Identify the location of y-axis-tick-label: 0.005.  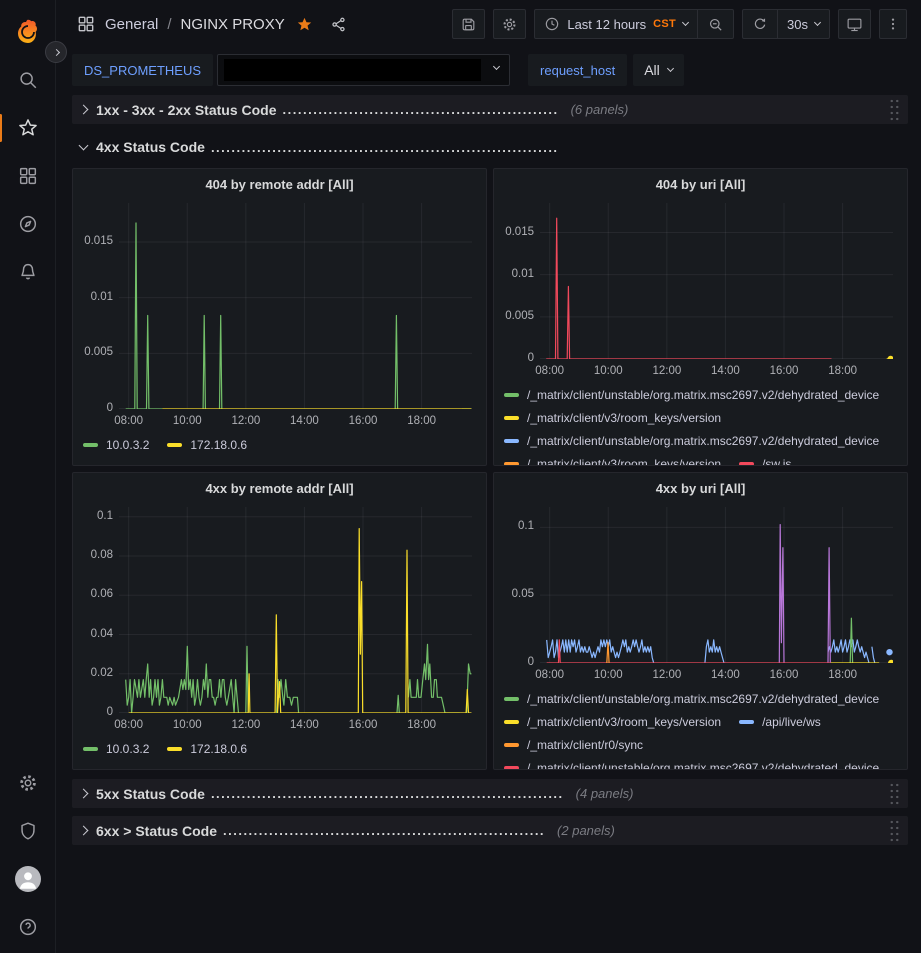
(98, 352).